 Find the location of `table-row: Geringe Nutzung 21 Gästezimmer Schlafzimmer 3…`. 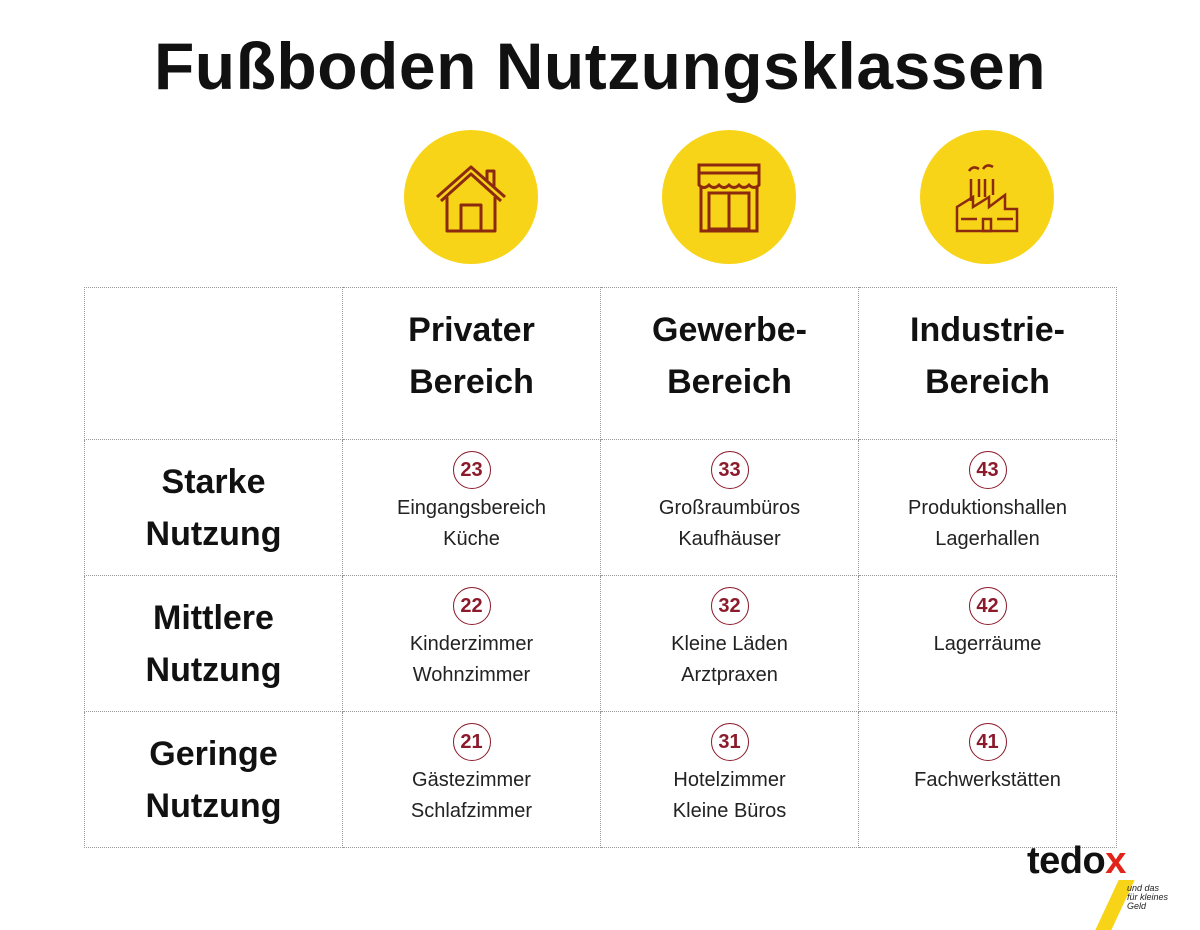

table-row: Geringe Nutzung 21 Gästezimmer Schlafzimmer 3… is located at coordinates (600, 779).